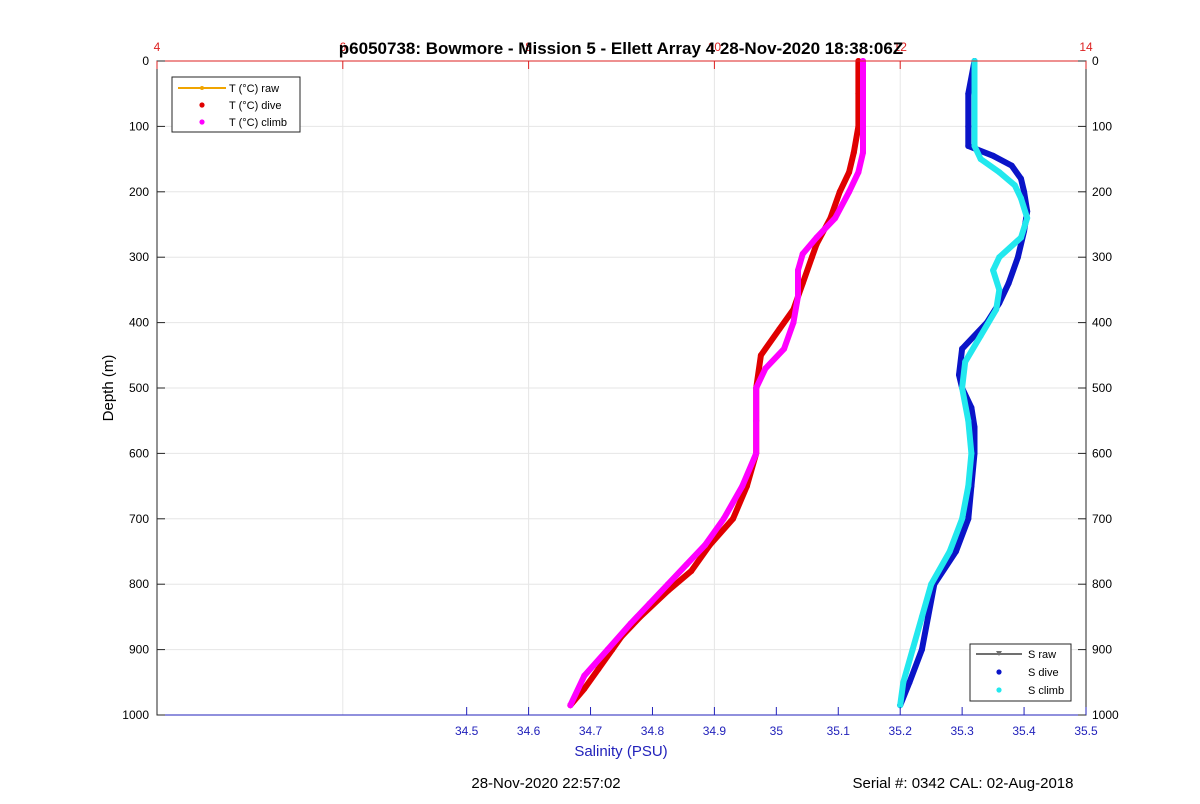 This screenshot has width=1200, height=804. What do you see at coordinates (1102, 650) in the screenshot?
I see `depth-tick-label-right: 900` at bounding box center [1102, 650].